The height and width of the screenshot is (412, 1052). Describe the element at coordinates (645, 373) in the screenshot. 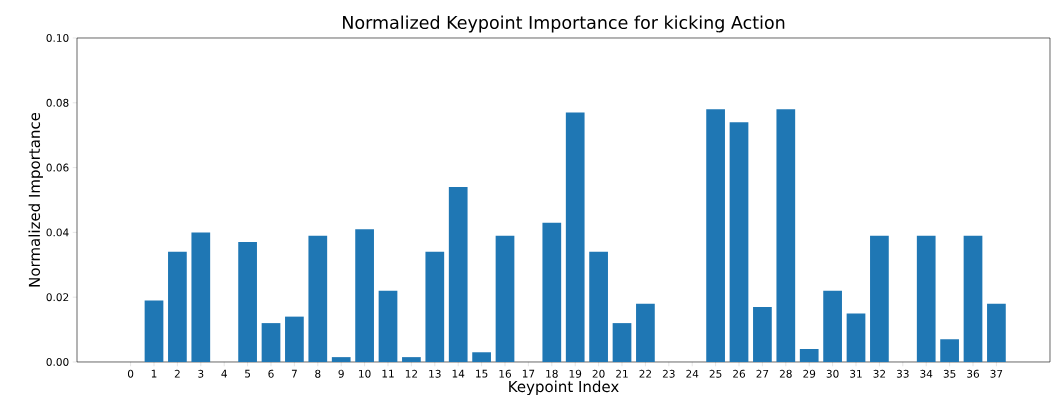

I see `x-tick-label: 22` at that location.